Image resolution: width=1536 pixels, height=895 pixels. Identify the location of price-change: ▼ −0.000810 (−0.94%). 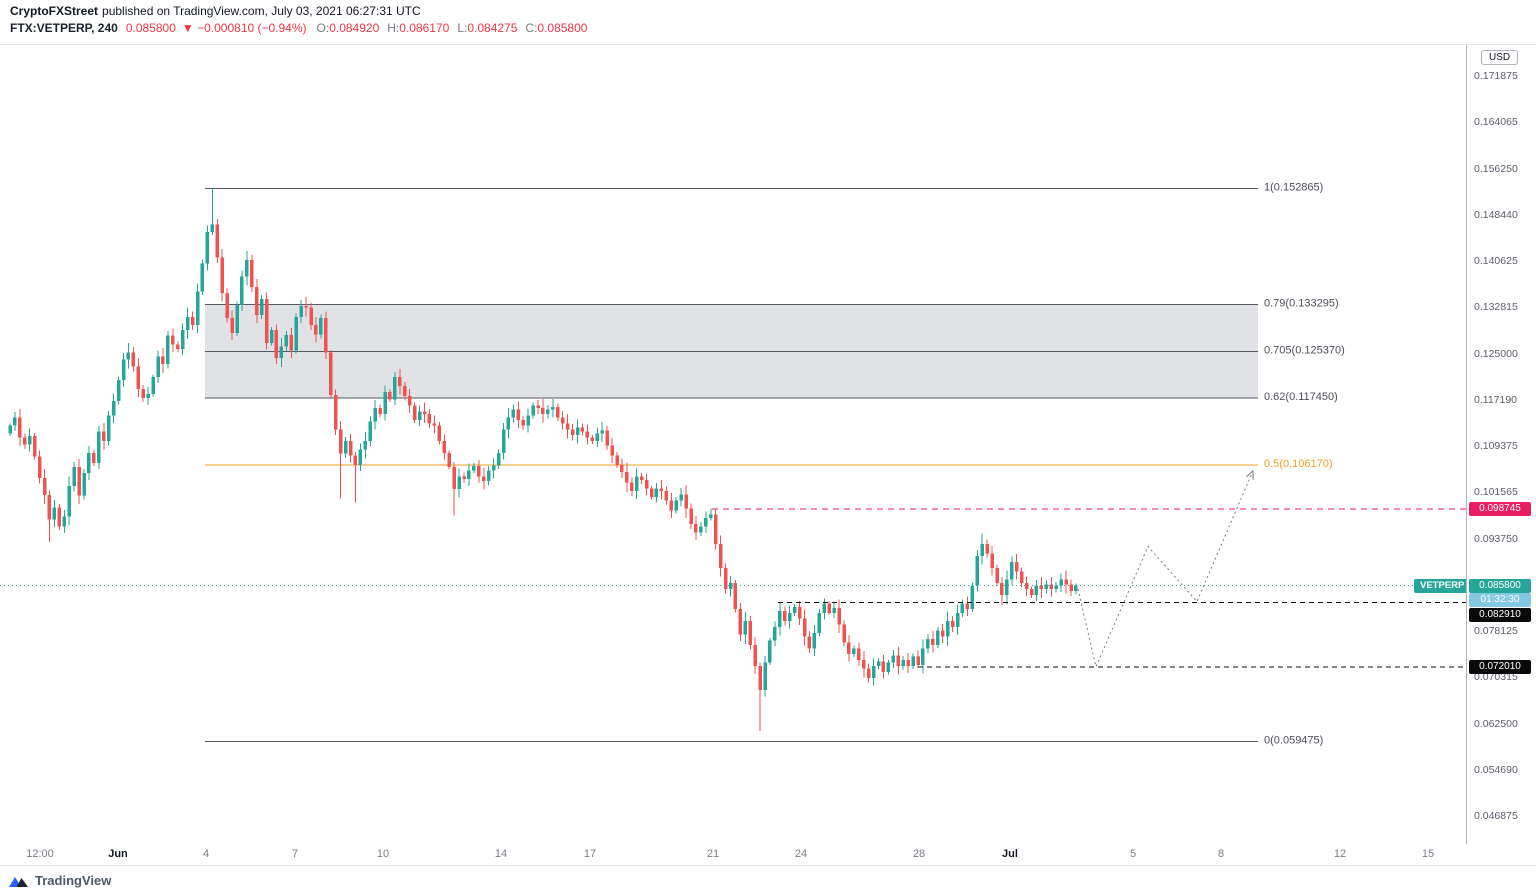
(244, 28).